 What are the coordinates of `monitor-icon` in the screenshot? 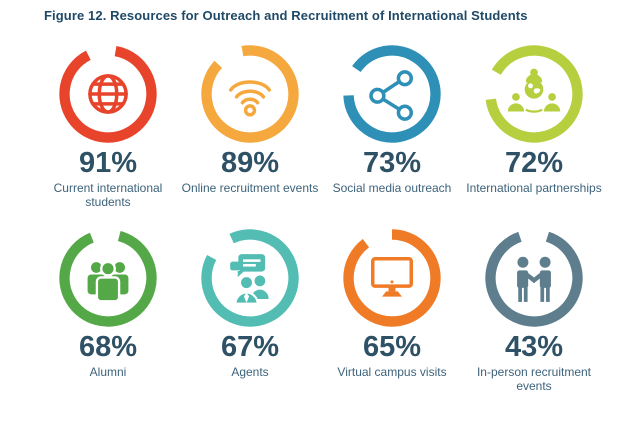 It's located at (392, 277).